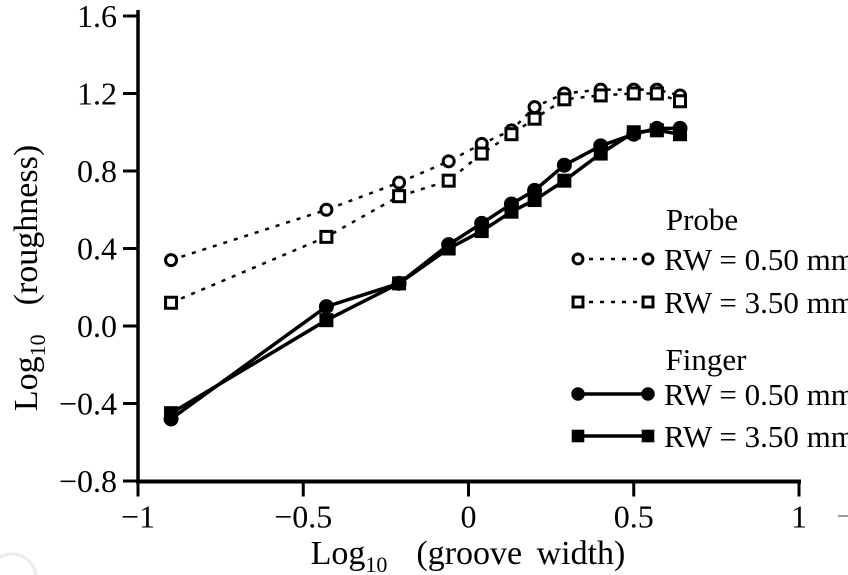 Image resolution: width=848 pixels, height=575 pixels. I want to click on legend-item-finger-rw-350: RW = 3.50 mm, so click(709, 436).